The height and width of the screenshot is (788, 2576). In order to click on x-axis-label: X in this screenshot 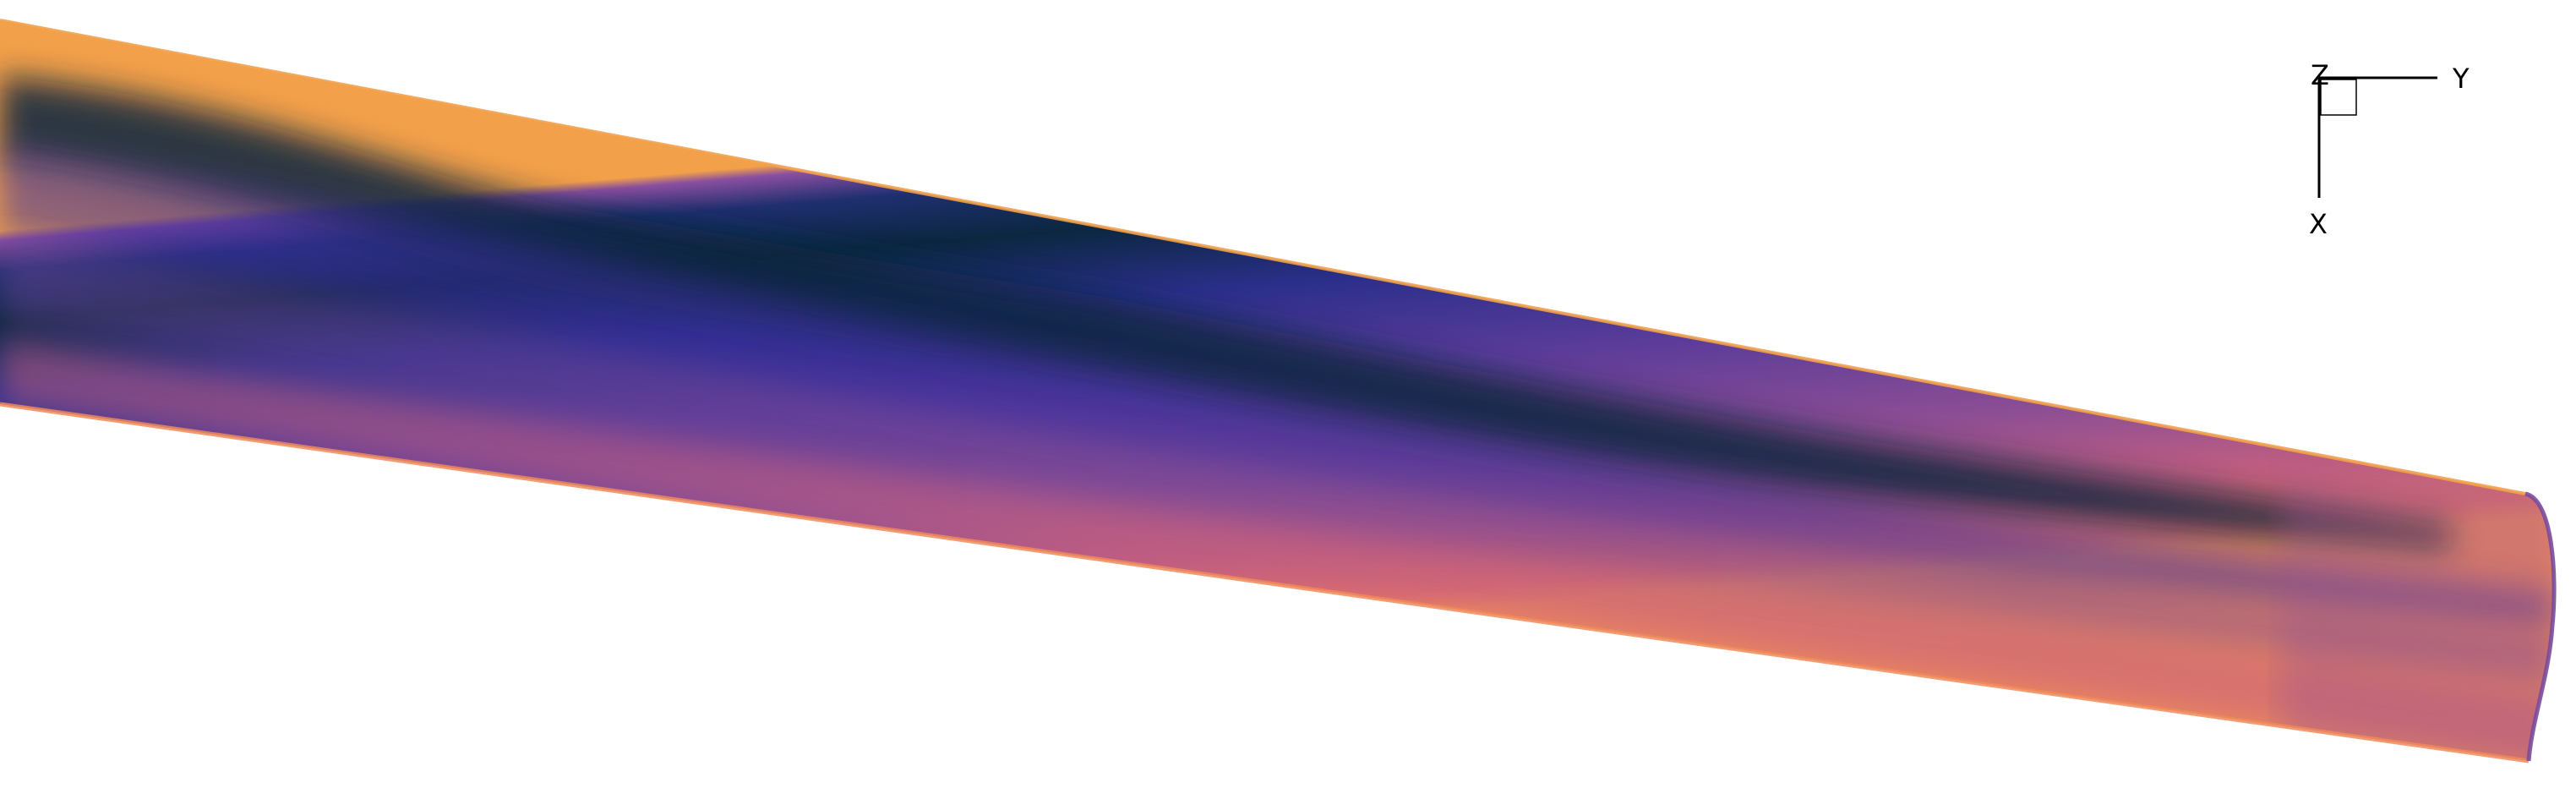, I will do `click(2318, 224)`.